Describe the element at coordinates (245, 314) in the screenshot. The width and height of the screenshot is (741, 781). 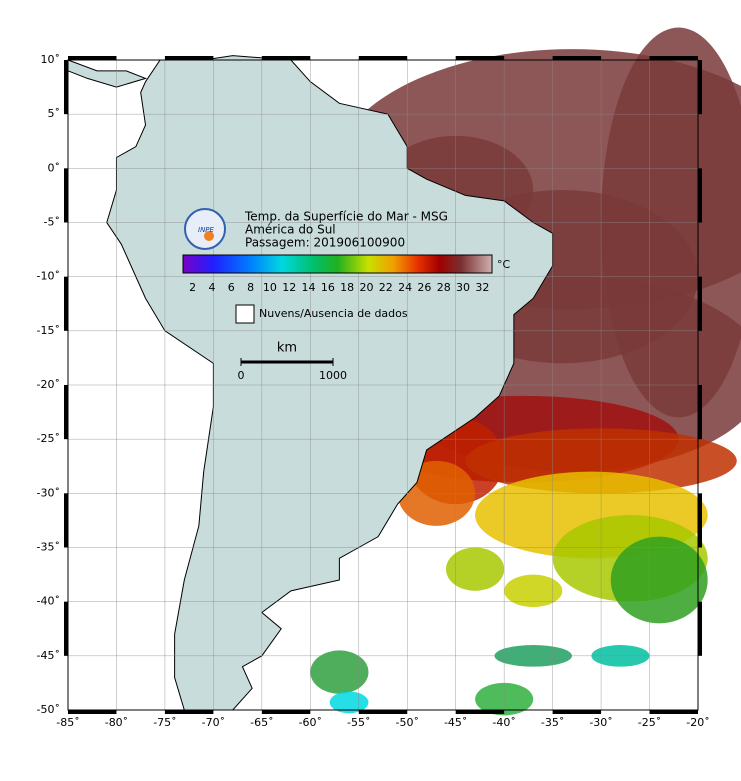
I see `legend-swatch` at that location.